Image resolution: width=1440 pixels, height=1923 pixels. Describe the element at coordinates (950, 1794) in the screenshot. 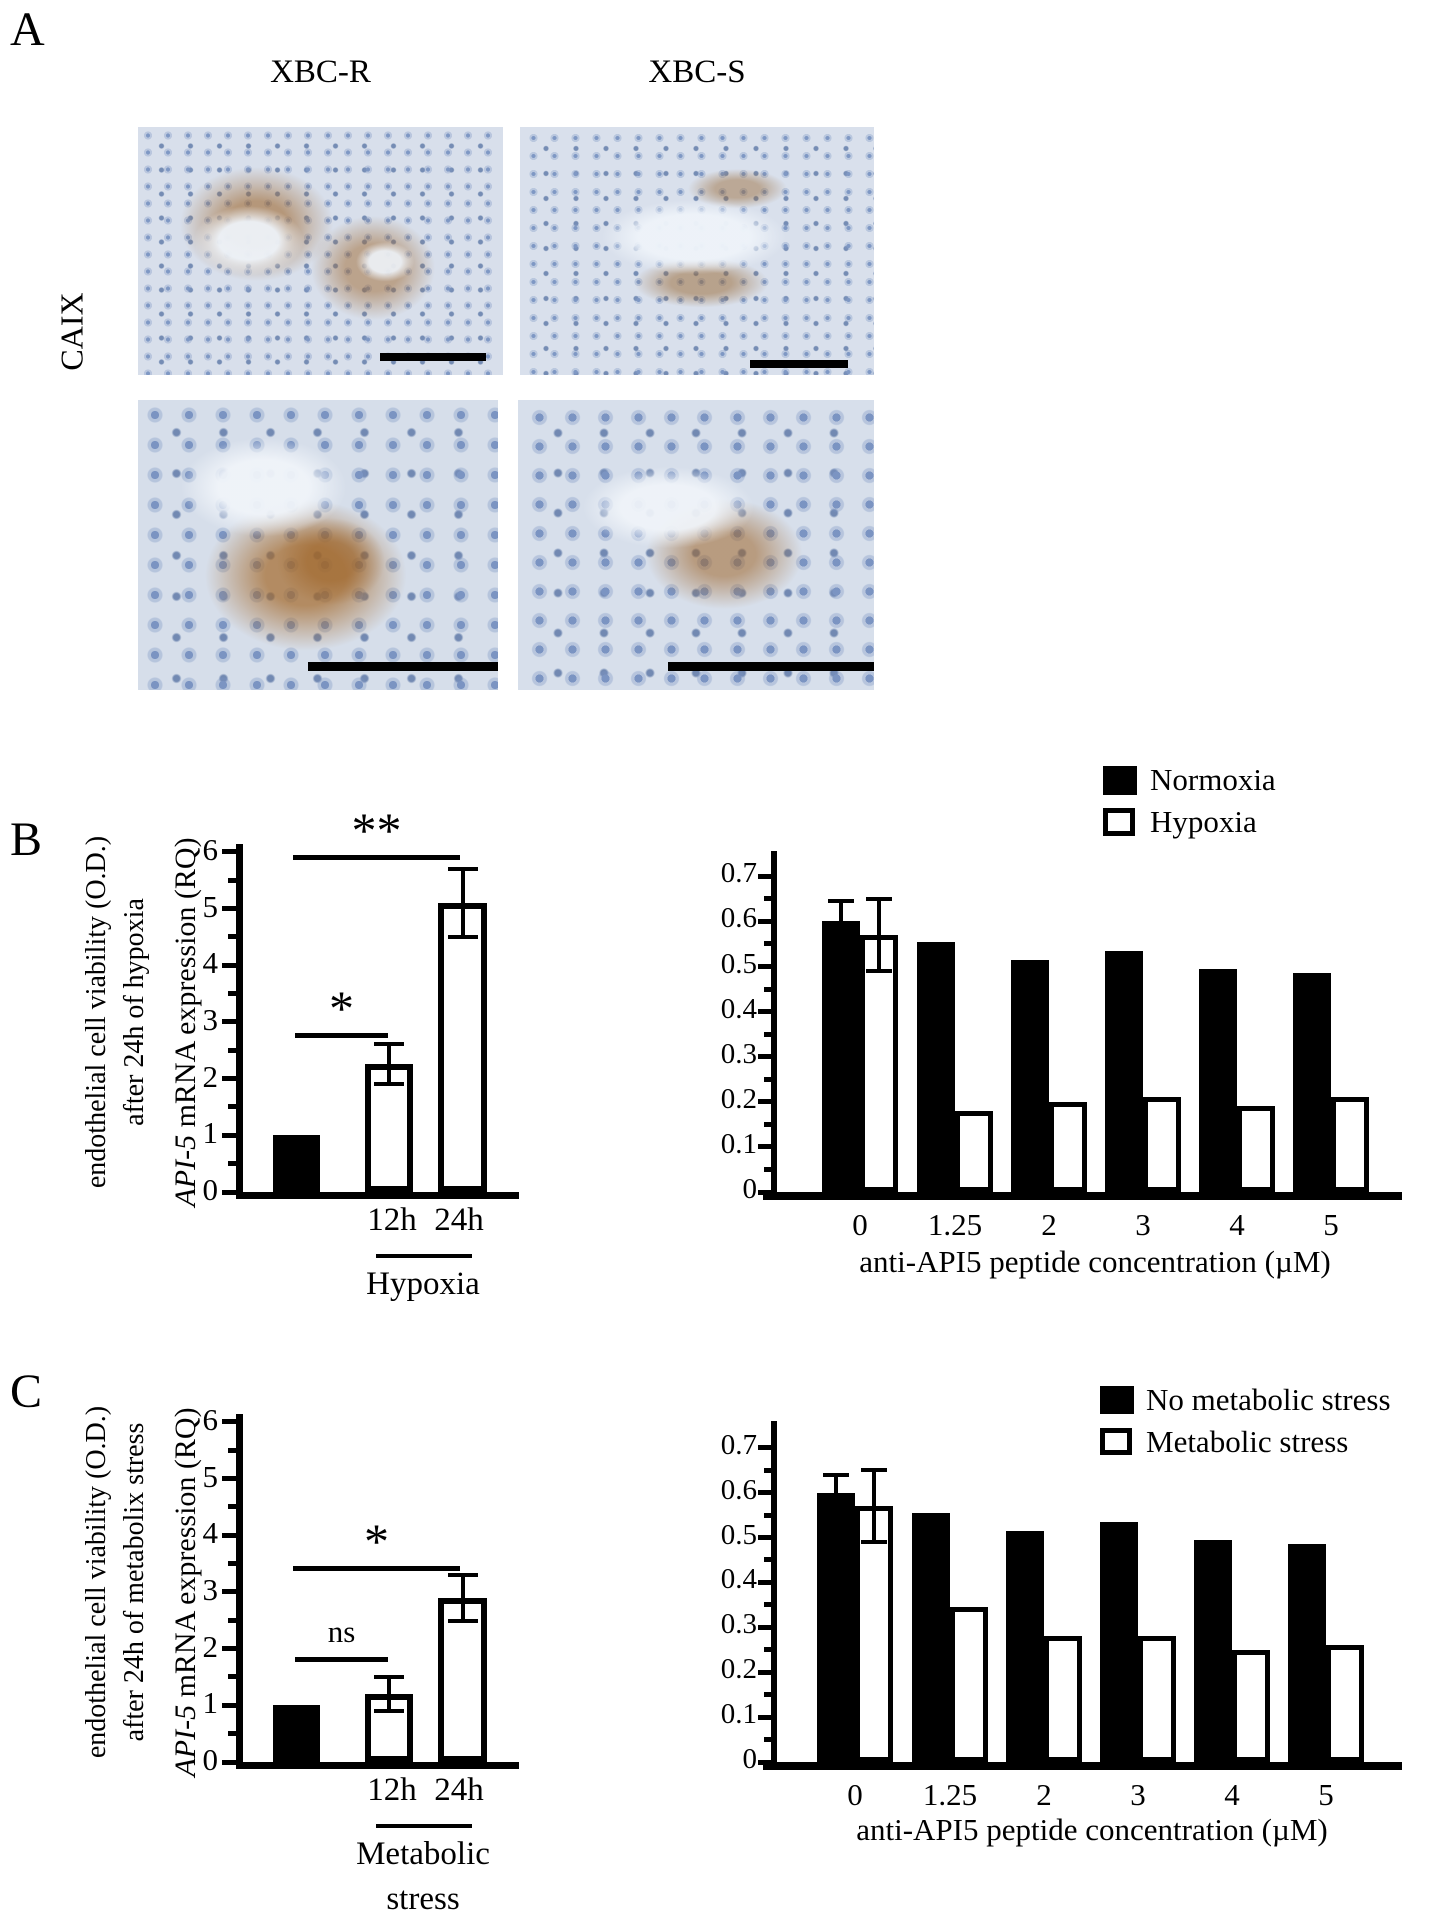

I see `x-tick-label: 1.25` at that location.